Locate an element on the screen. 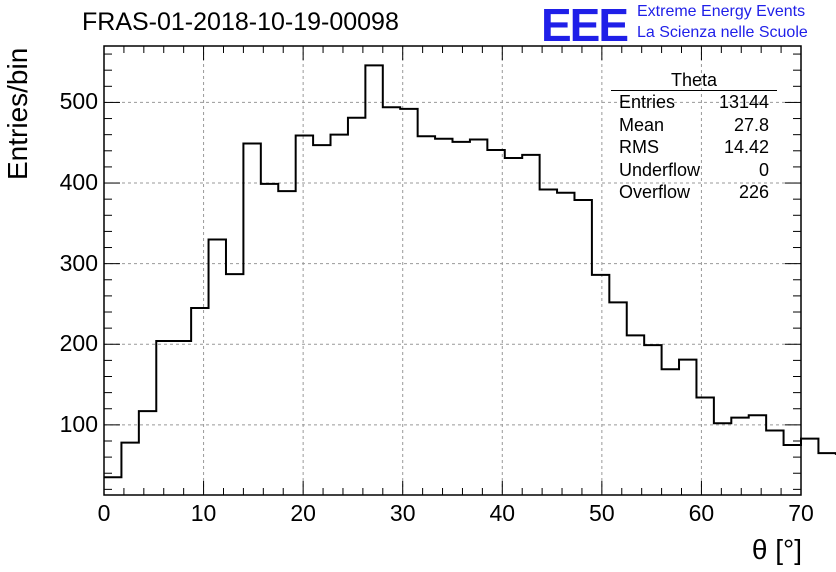  x-tick-label: 40 is located at coordinates (502, 513).